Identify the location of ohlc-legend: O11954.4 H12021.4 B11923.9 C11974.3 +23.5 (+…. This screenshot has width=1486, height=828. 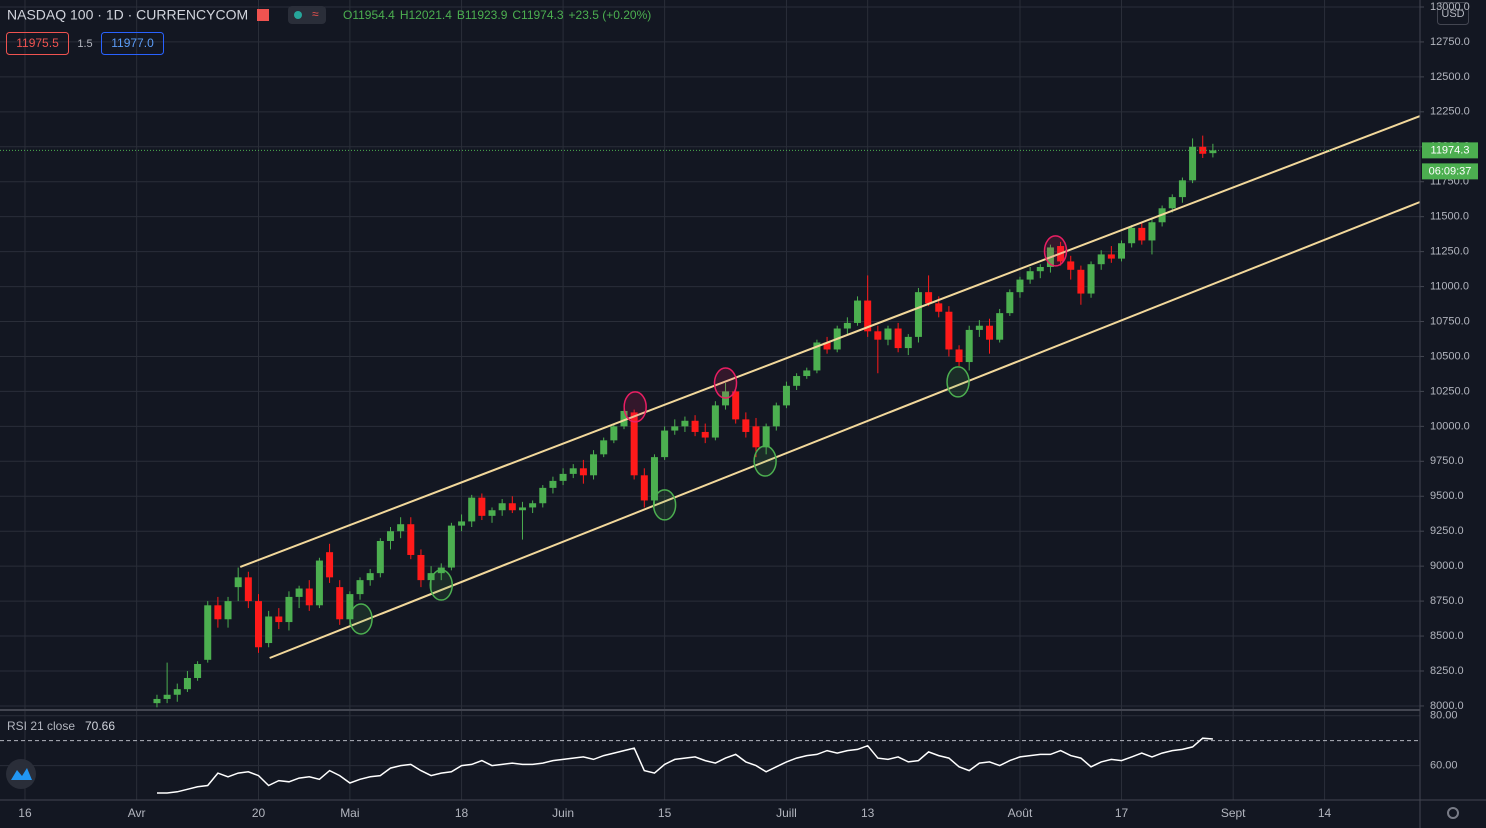
(497, 15).